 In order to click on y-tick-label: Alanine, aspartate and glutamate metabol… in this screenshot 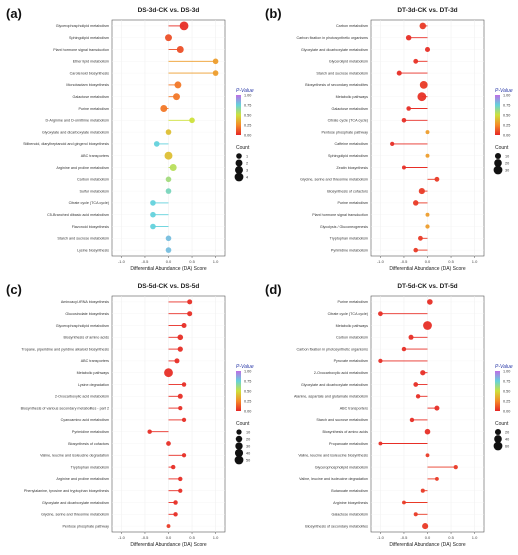, I will do `click(331, 397)`.